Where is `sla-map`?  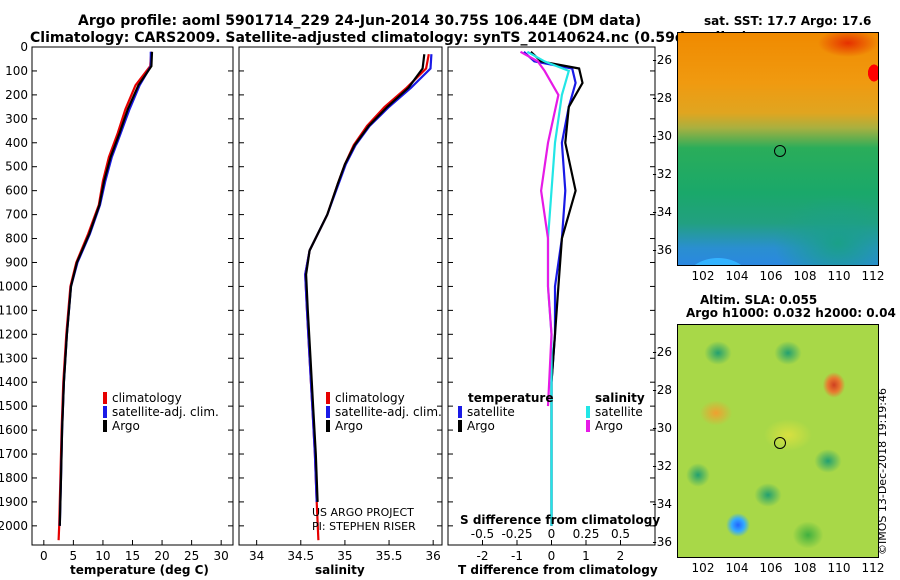 sla-map is located at coordinates (778, 441).